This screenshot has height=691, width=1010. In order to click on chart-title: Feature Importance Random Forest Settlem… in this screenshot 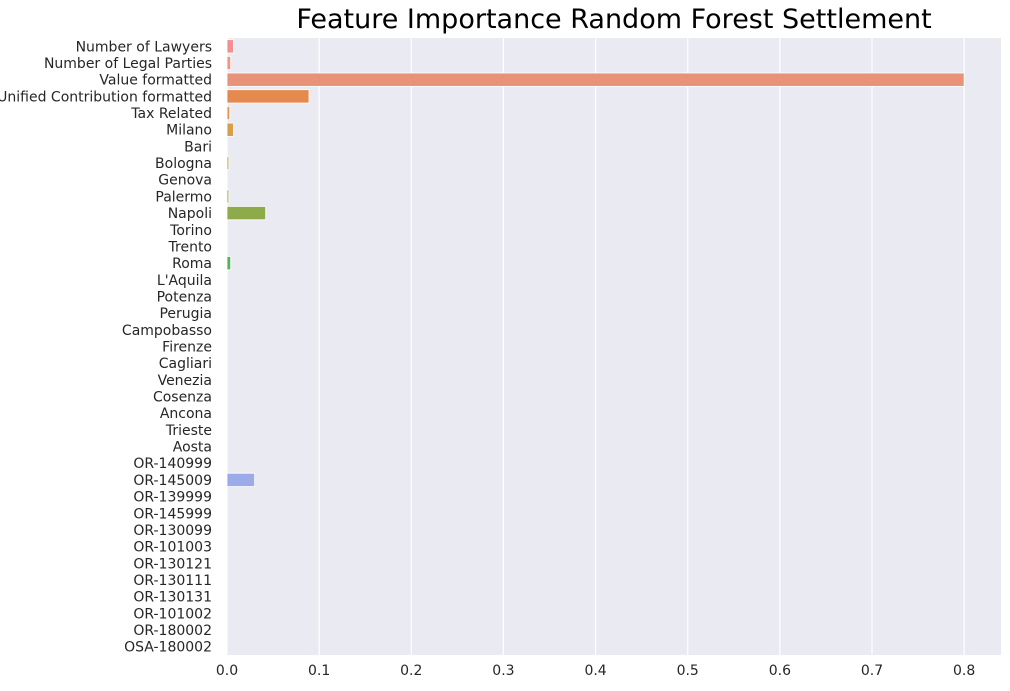, I will do `click(614, 19)`.